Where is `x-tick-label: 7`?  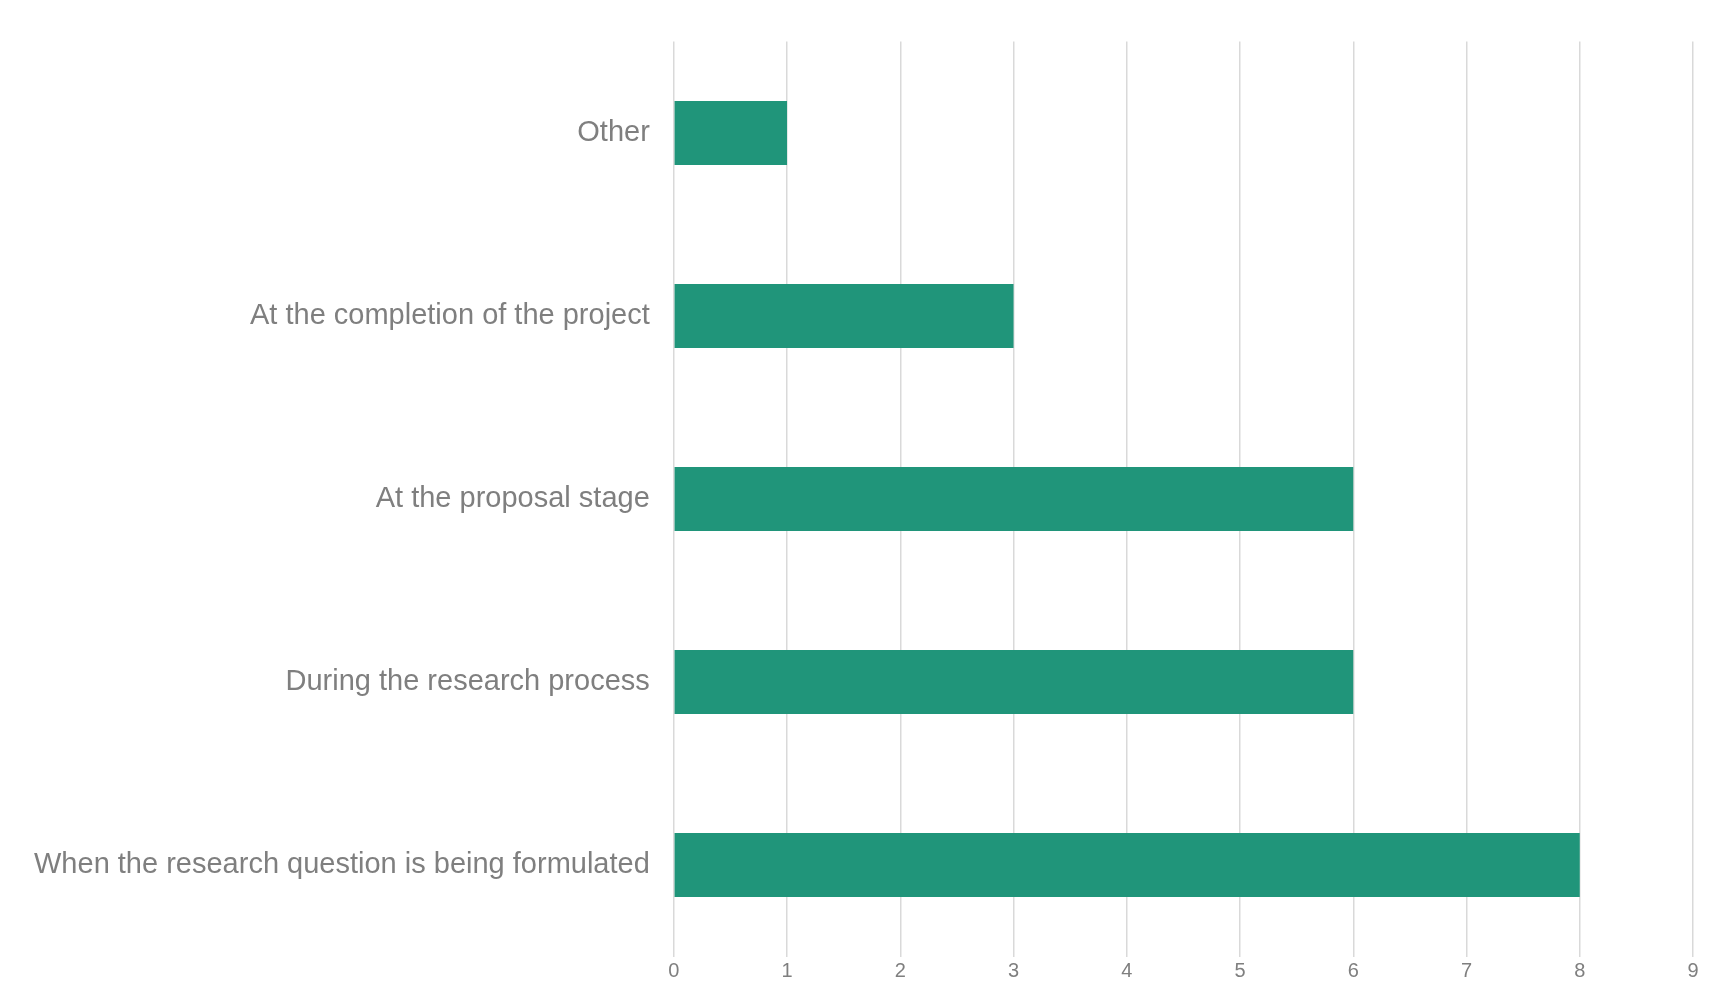 x-tick-label: 7 is located at coordinates (1466, 970).